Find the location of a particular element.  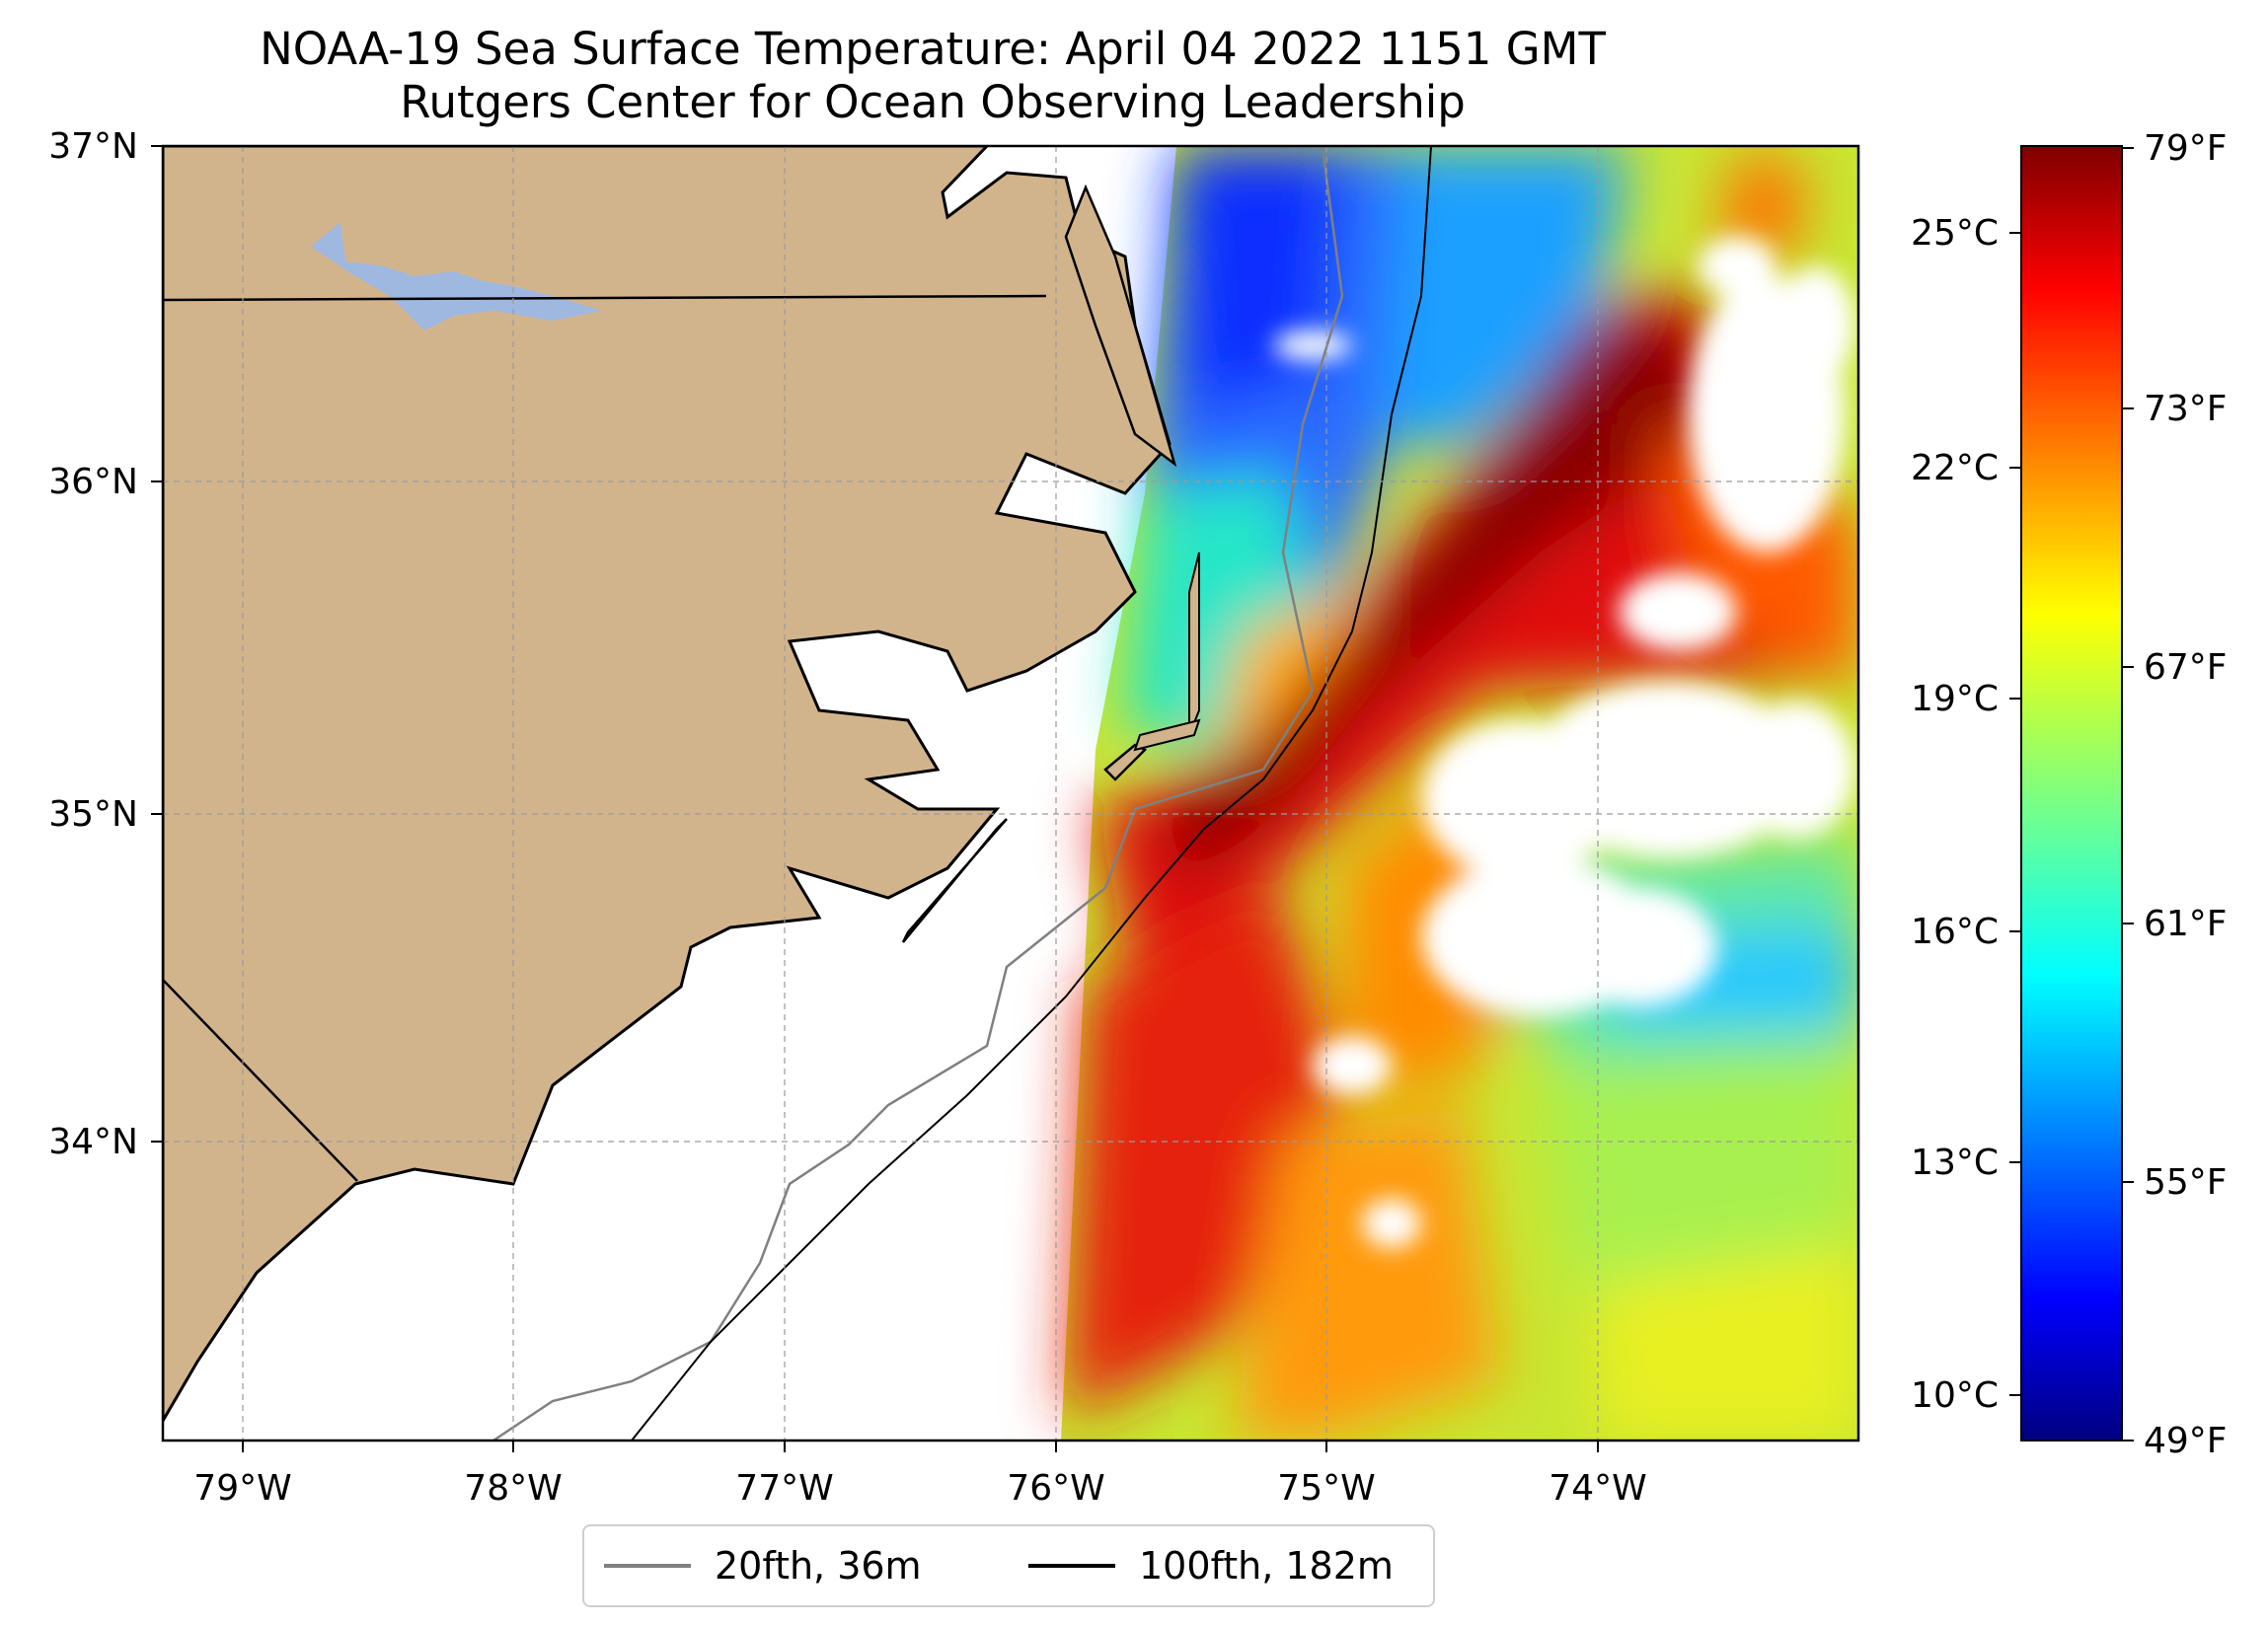

lon-label: 77°W is located at coordinates (784, 1488).